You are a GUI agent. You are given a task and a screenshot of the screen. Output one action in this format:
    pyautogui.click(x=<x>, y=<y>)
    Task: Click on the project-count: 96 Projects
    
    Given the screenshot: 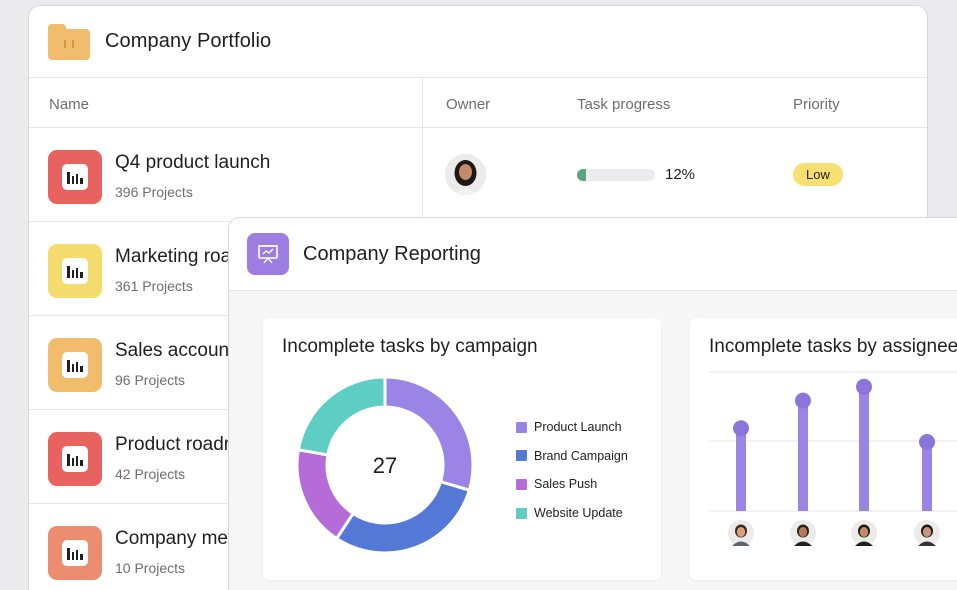 What is the action you would take?
    pyautogui.click(x=150, y=380)
    